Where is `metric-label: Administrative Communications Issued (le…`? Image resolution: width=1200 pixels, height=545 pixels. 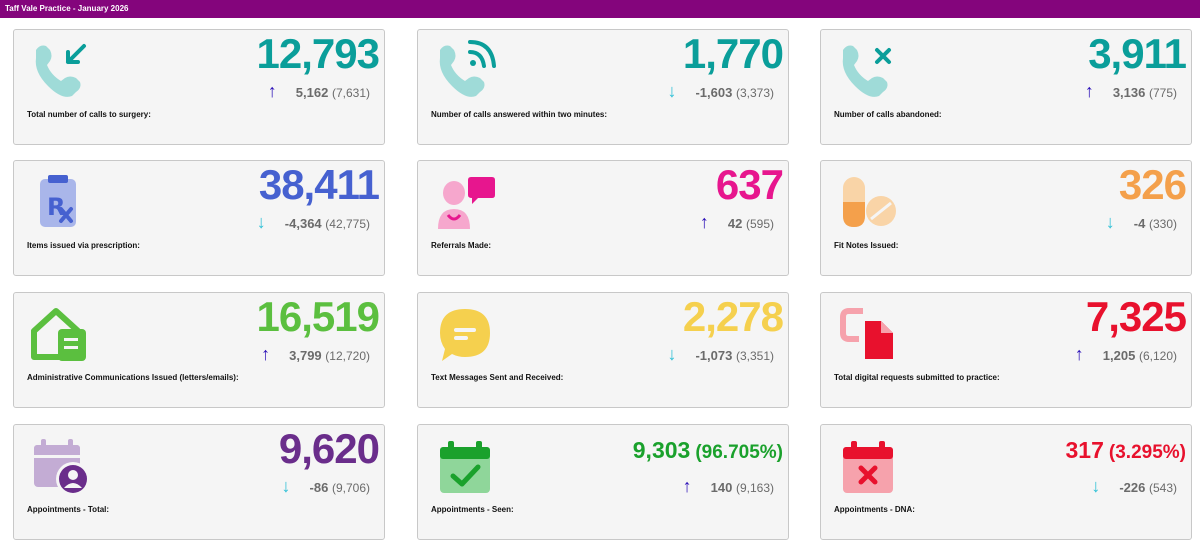 metric-label: Administrative Communications Issued (le… is located at coordinates (133, 377).